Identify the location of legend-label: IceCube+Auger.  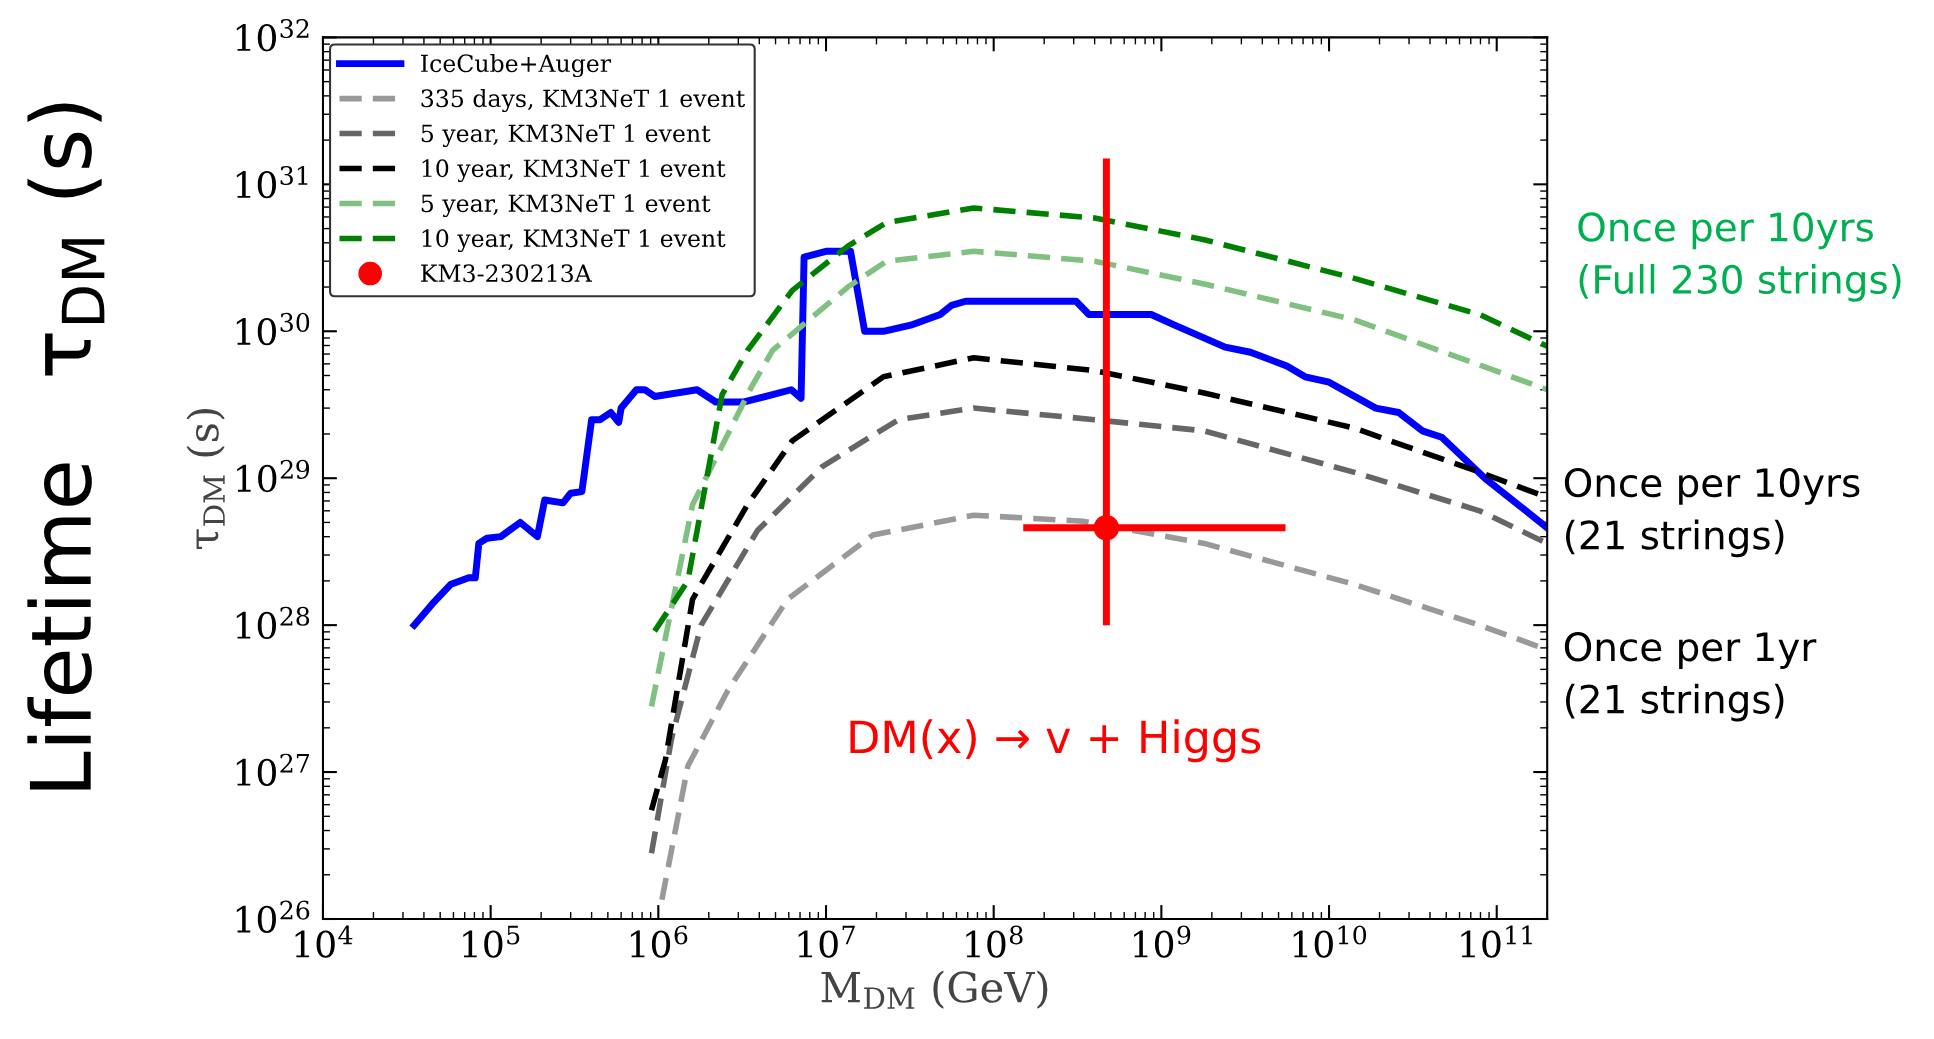
(516, 65).